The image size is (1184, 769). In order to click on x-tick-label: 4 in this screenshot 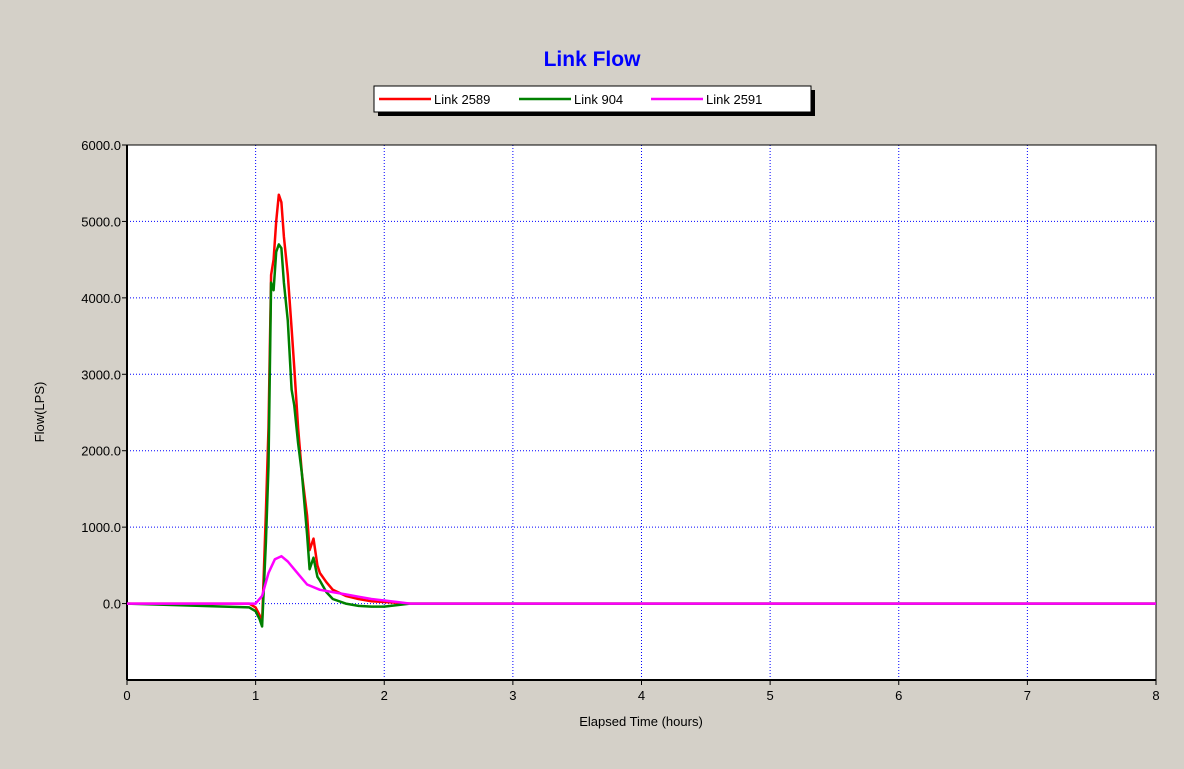, I will do `click(641, 695)`.